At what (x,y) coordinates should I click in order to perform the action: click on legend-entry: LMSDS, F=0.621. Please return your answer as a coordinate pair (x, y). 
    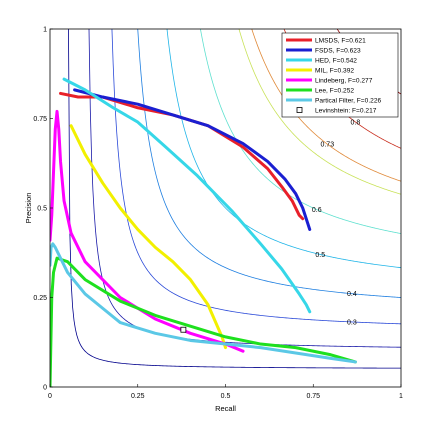
    Looking at the image, I should click on (340, 40).